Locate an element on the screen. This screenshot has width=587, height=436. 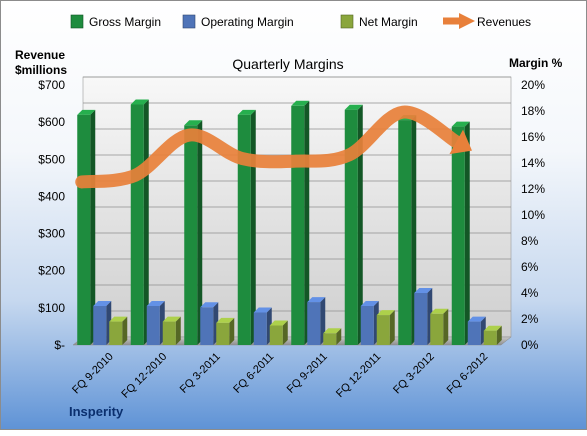
revenue-arrowhead is located at coordinates (460, 142).